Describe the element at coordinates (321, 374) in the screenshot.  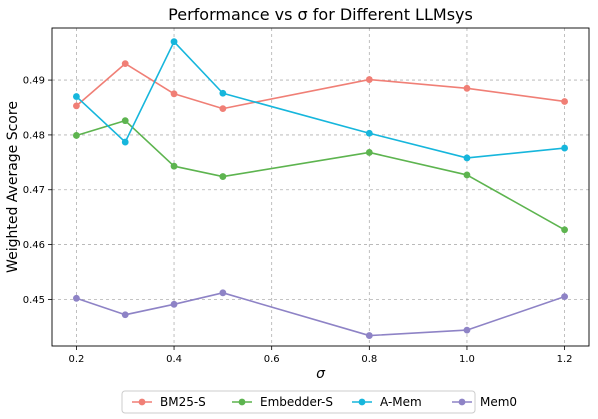
I see `x-axis-title: σ` at that location.